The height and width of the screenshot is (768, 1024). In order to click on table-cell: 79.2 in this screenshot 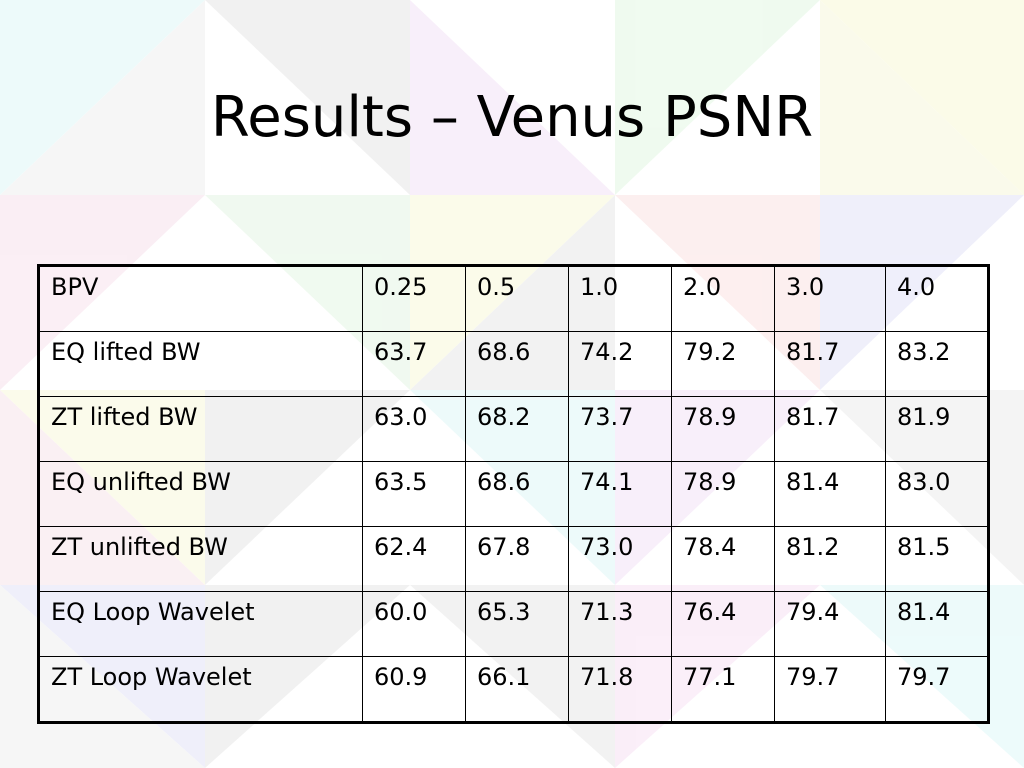, I will do `click(723, 364)`.